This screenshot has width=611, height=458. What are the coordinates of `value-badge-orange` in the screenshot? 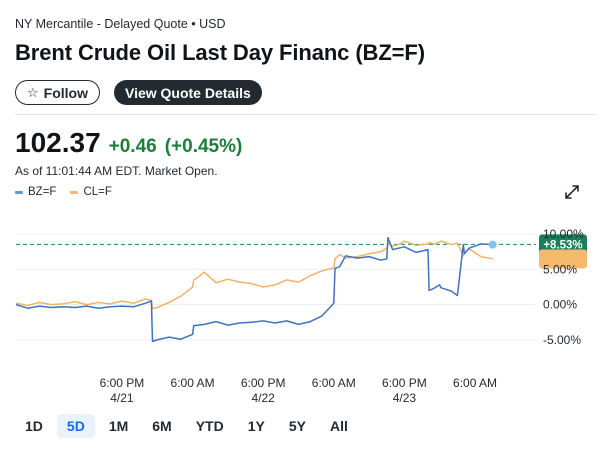 It's located at (563, 259).